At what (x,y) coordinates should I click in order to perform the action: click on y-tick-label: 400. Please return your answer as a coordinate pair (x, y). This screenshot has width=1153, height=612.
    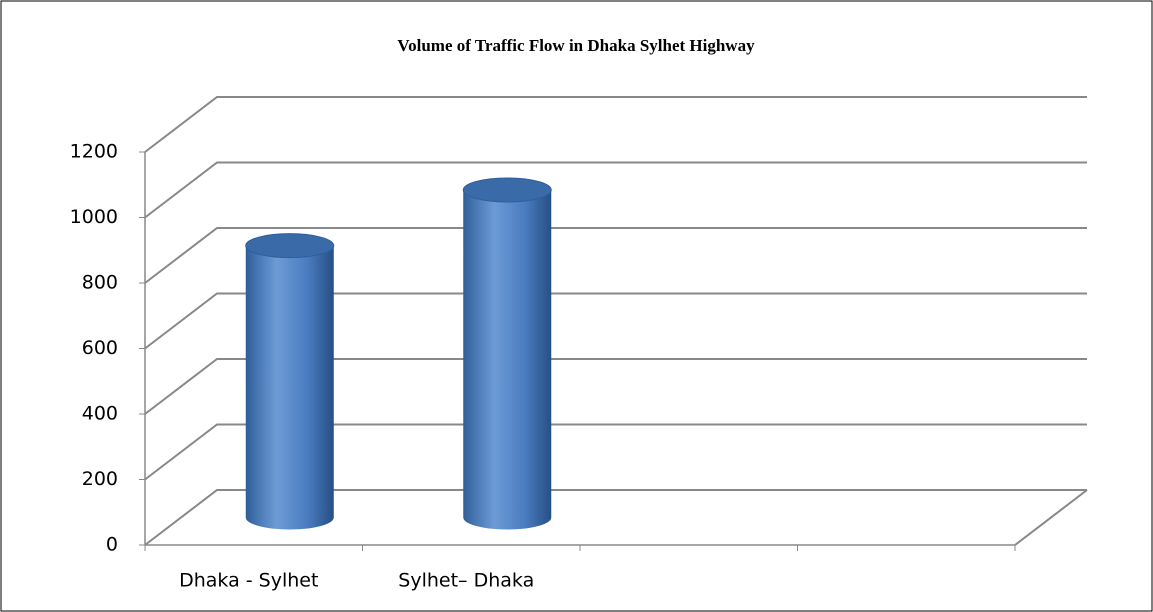
    Looking at the image, I should click on (100, 414).